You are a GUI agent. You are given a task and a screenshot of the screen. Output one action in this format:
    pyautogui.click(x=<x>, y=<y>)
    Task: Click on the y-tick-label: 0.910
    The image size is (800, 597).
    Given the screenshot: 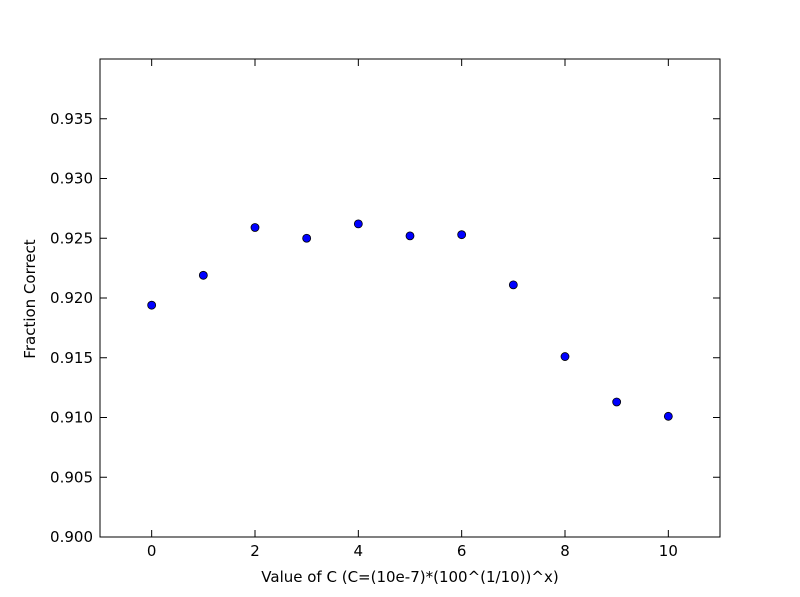 What is the action you would take?
    pyautogui.click(x=71, y=418)
    